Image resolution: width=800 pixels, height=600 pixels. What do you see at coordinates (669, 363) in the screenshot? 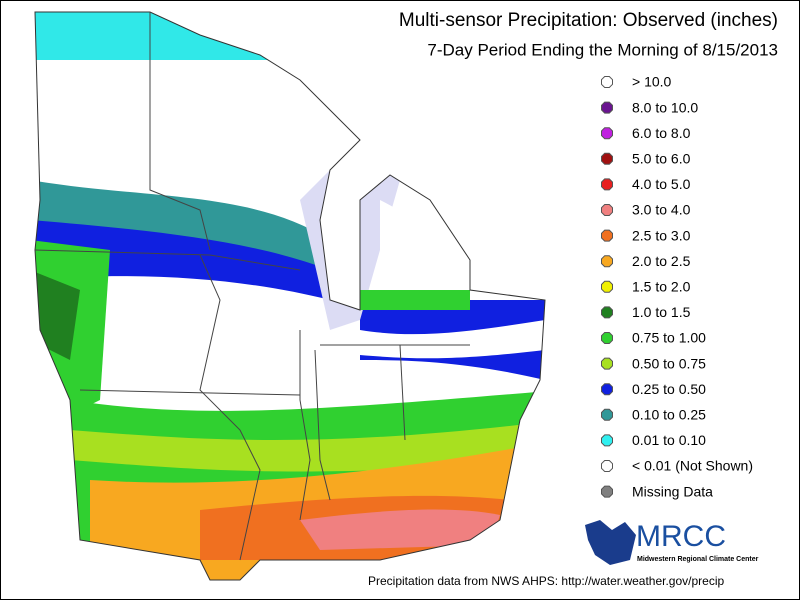
I see `legend-label: 0.50 to 0.75` at bounding box center [669, 363].